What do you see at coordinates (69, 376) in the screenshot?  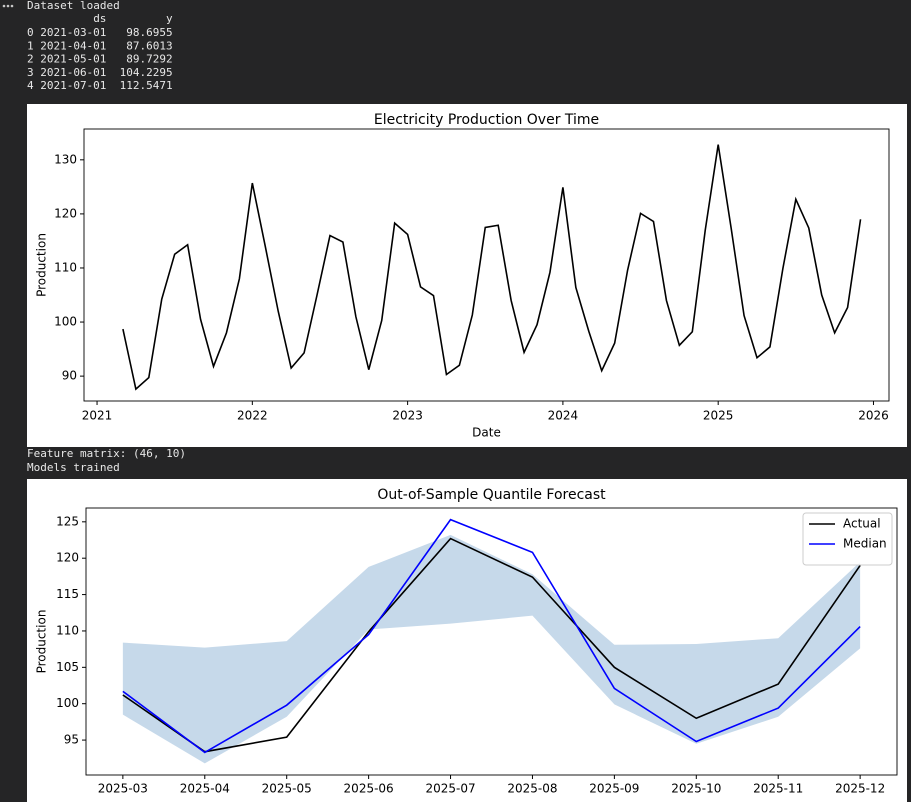 I see `y-tick-label: 90` at bounding box center [69, 376].